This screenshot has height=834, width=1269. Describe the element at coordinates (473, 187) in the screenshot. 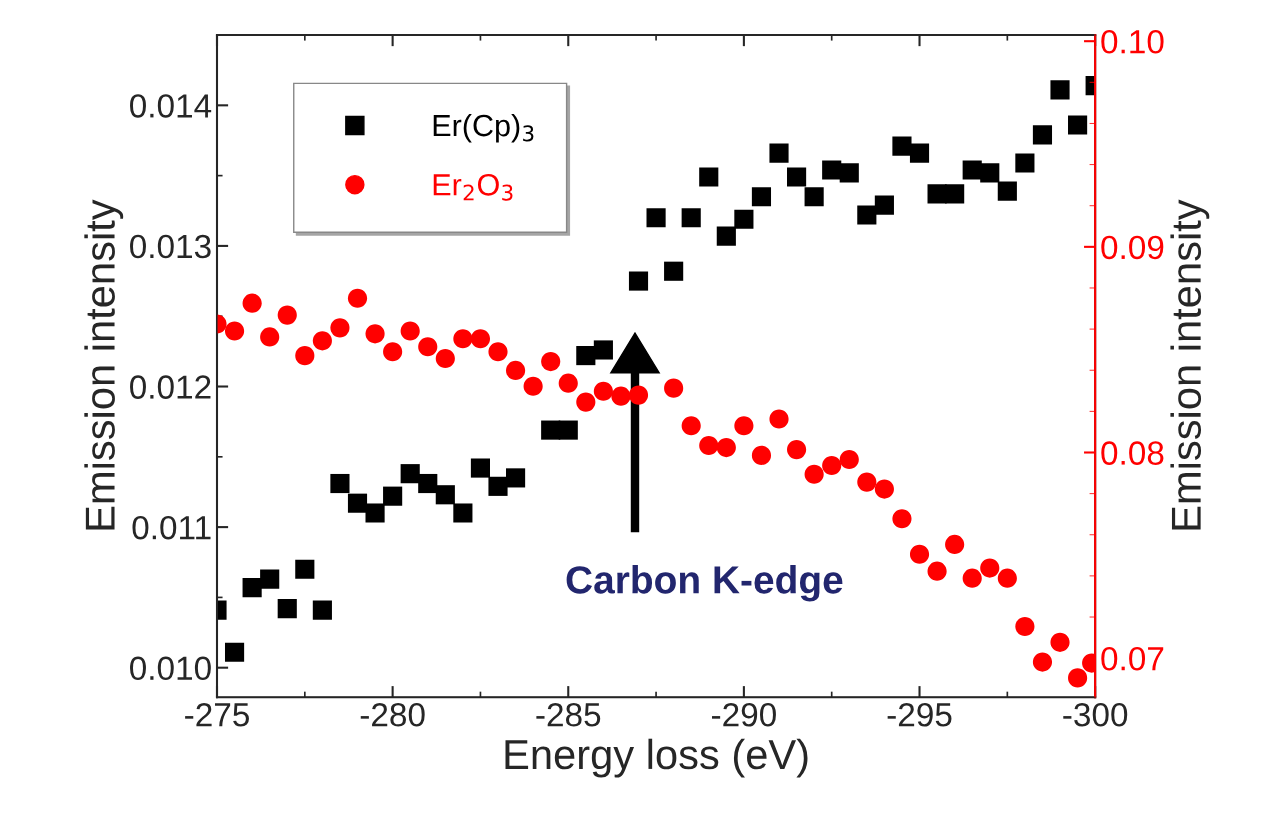

I see `legend-label: Er$_{2}$O$_{3}$` at that location.